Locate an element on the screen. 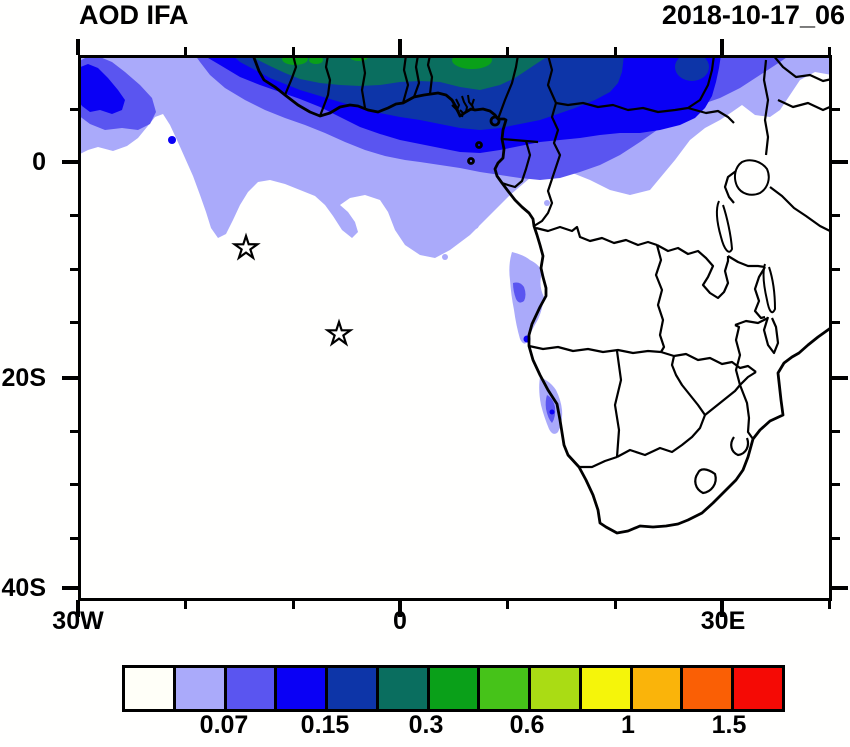 Image resolution: width=850 pixels, height=747 pixels. y-axis-label-40s: 40S is located at coordinates (23, 588).